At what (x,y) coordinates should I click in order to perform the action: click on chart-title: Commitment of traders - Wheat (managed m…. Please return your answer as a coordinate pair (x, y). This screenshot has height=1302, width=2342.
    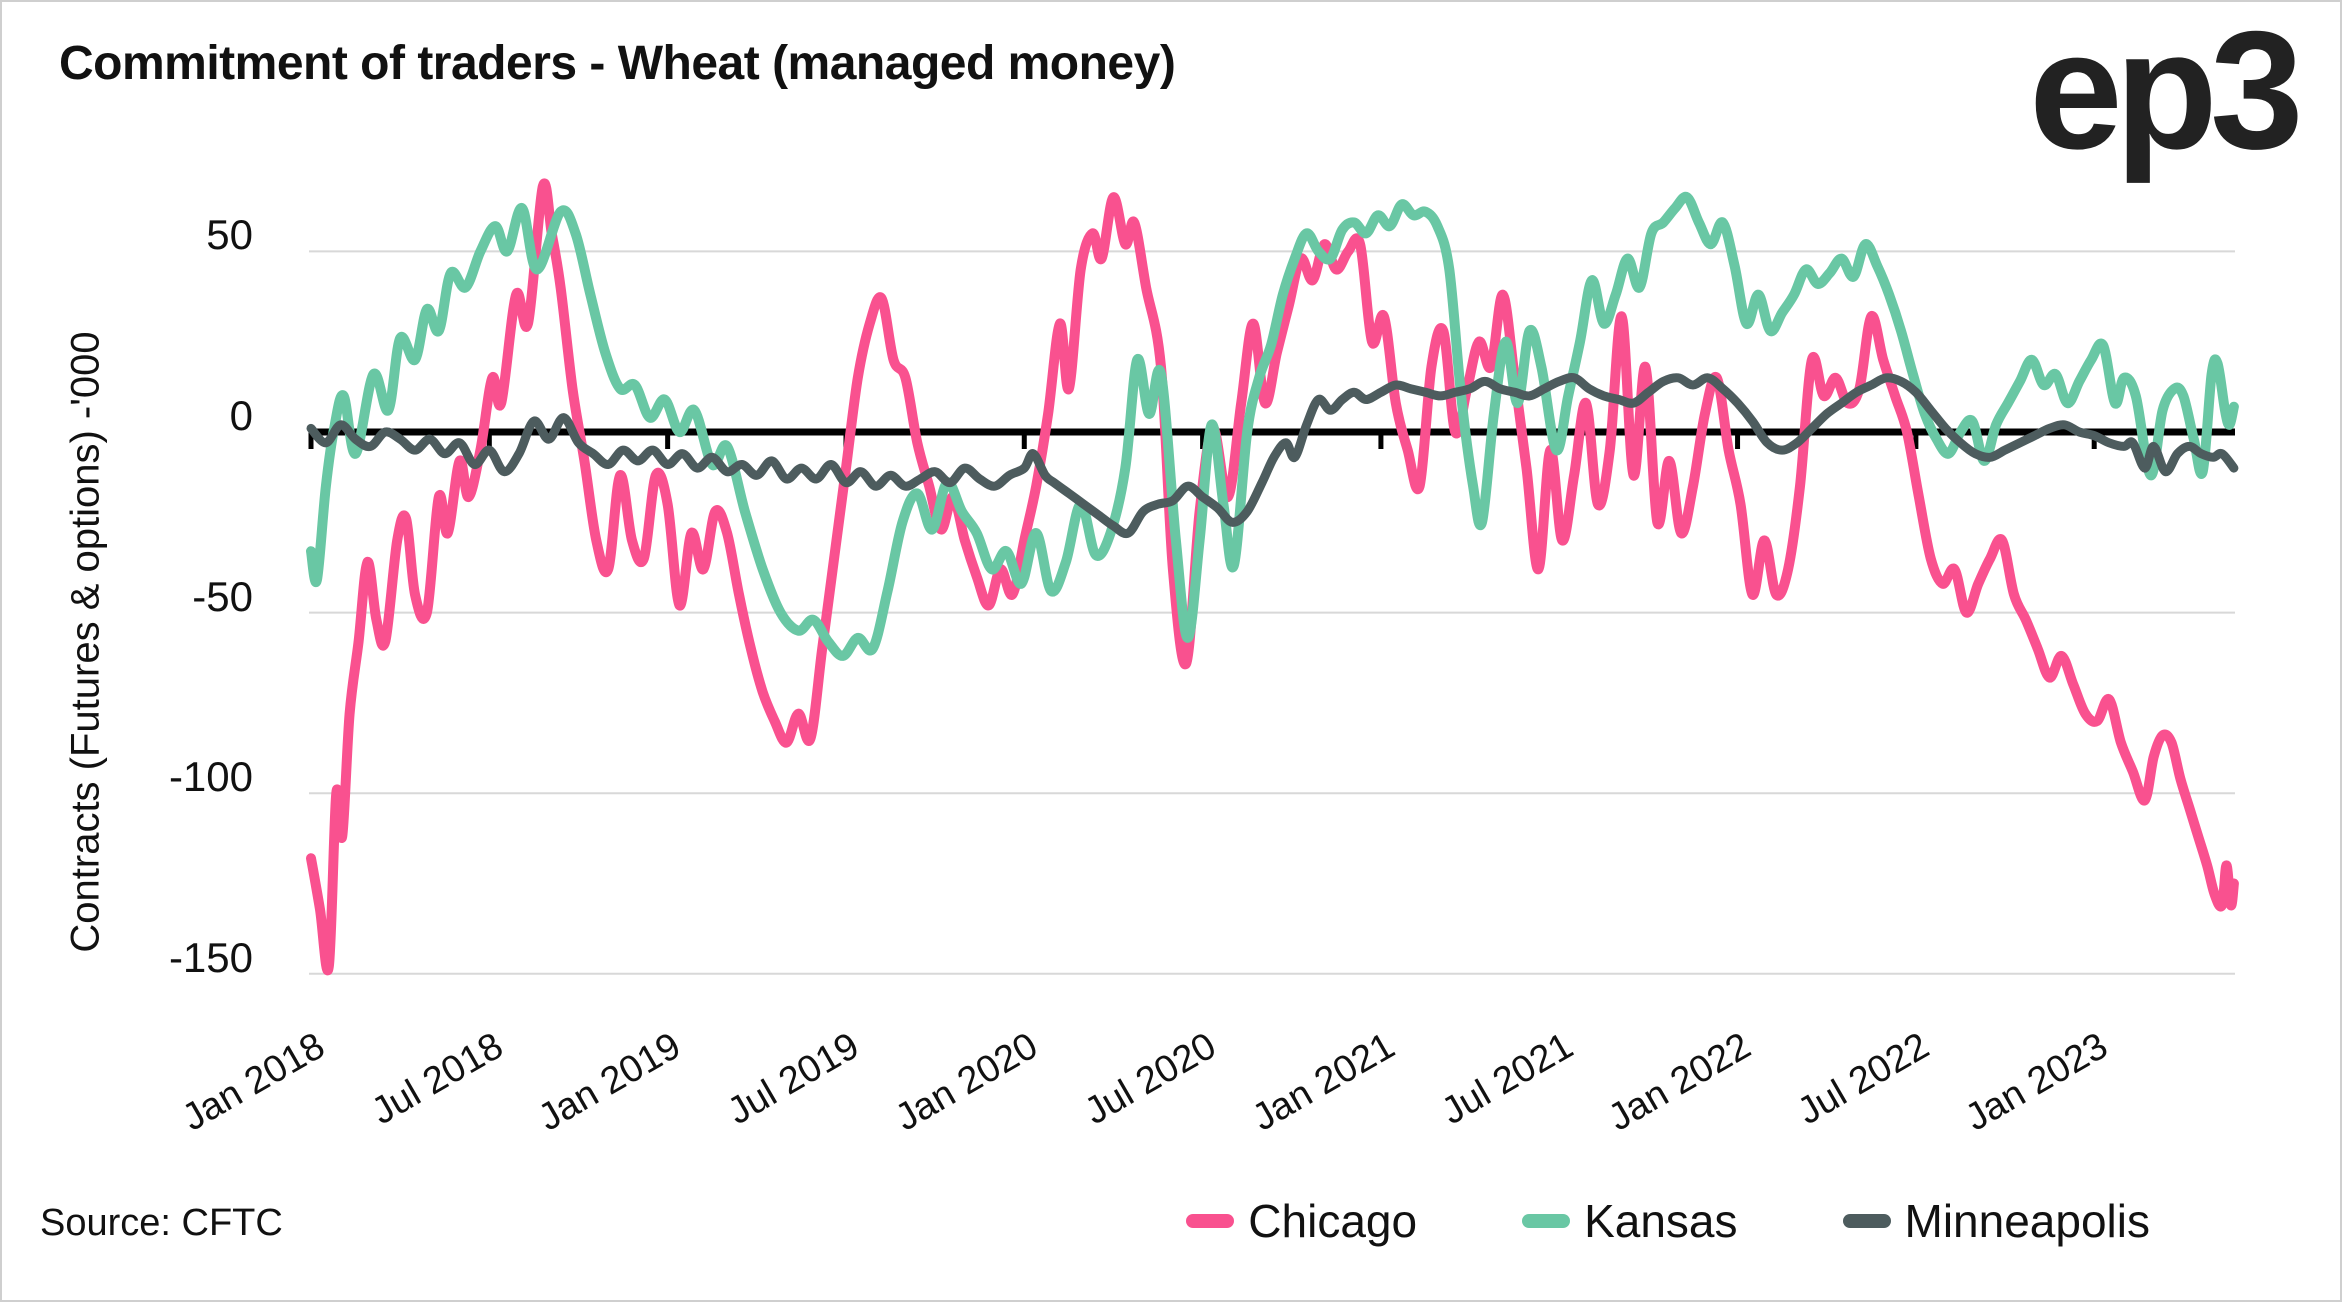
    Looking at the image, I should click on (617, 63).